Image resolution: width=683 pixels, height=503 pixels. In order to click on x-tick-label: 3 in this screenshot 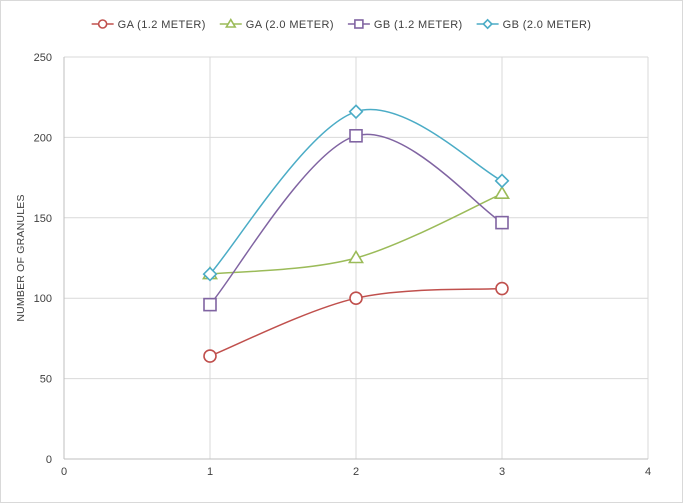, I will do `click(502, 472)`.